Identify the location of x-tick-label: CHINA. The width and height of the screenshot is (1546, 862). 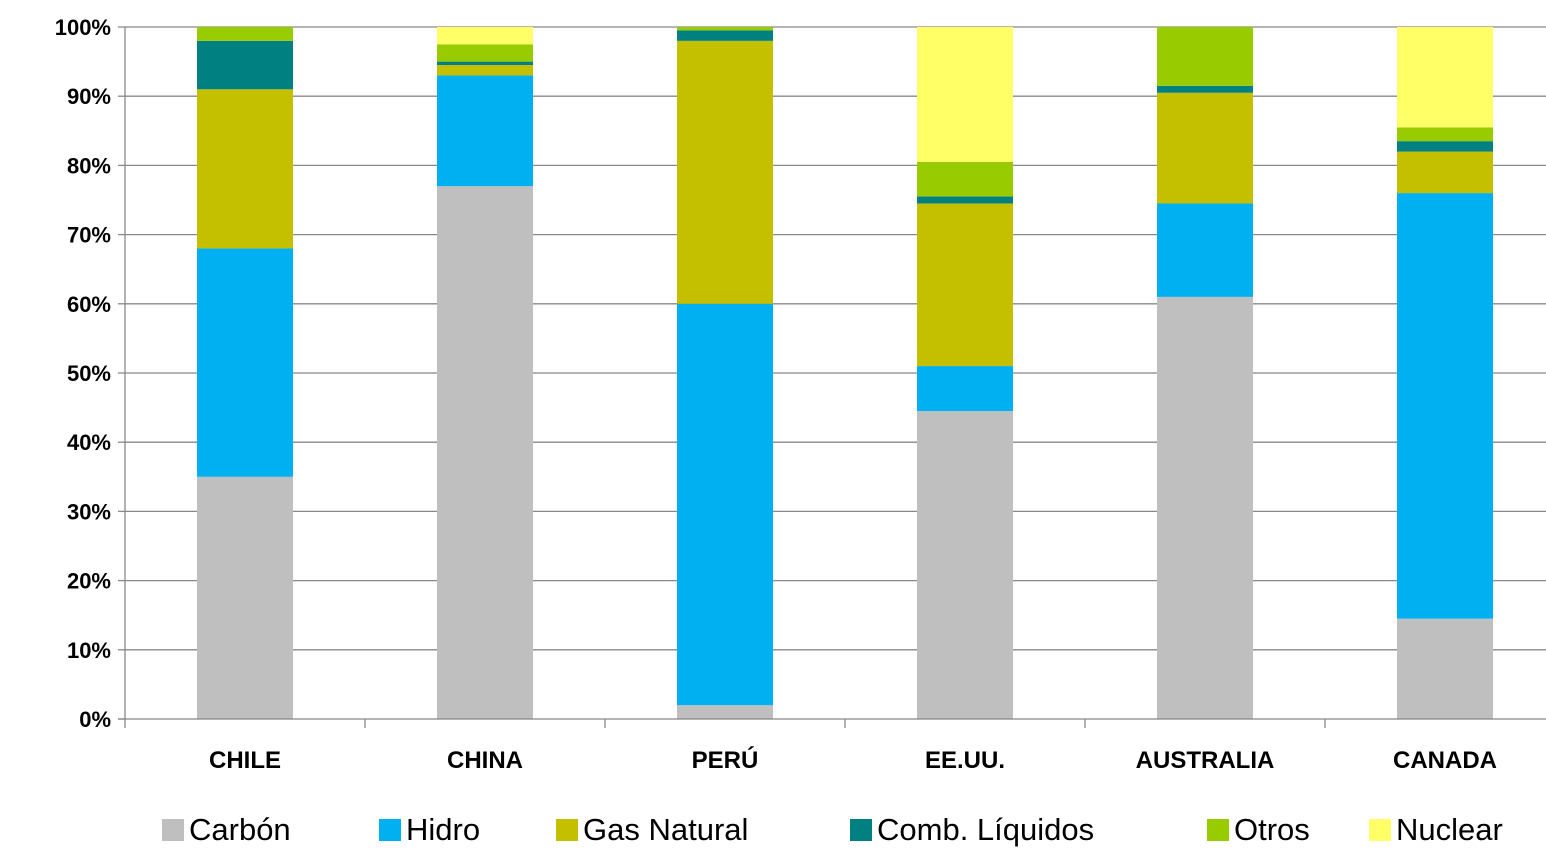
(485, 760).